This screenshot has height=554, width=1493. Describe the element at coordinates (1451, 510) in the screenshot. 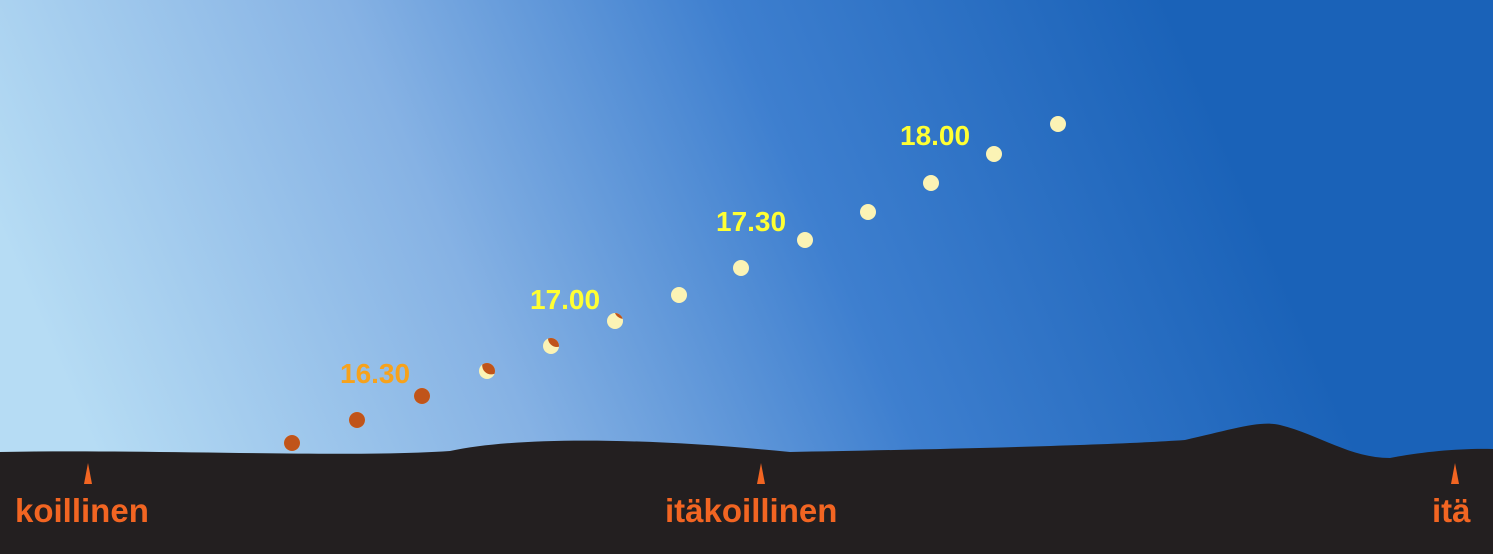

I see `direction-label: itä` at that location.